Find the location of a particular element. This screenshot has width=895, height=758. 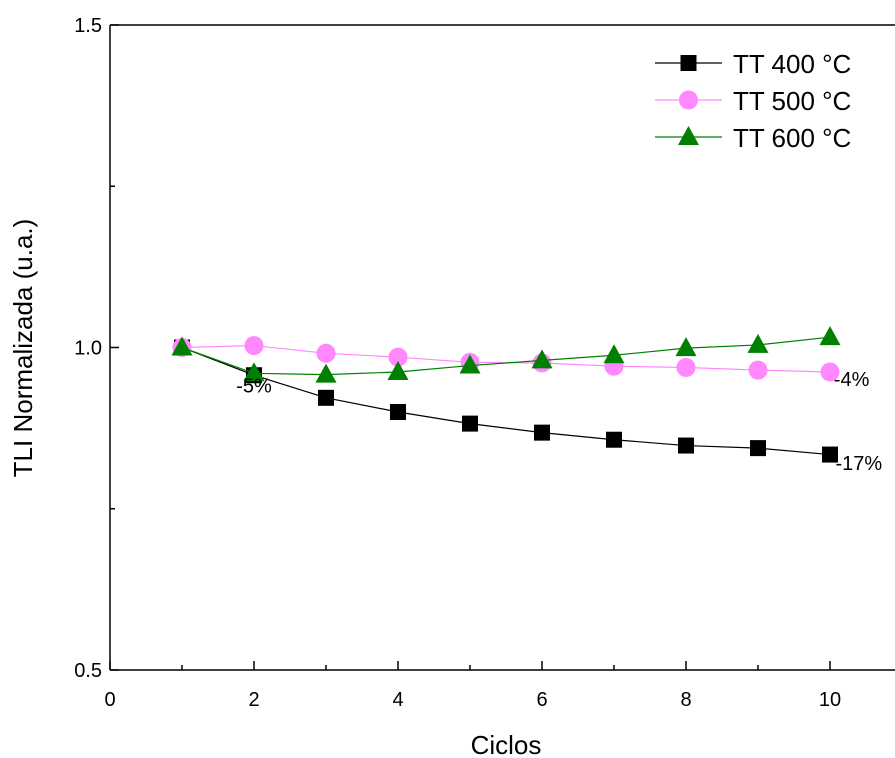

x-tick-label: 0 is located at coordinates (109, 700).